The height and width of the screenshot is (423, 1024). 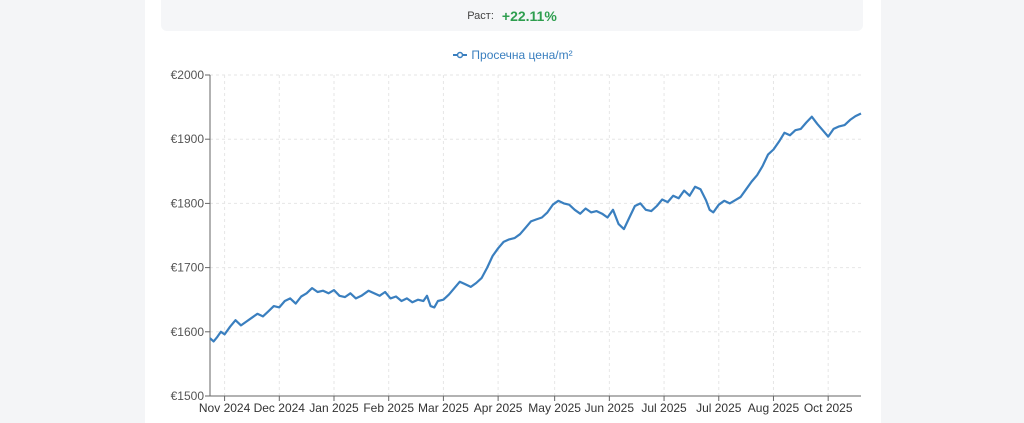 I want to click on legend-label: Просечна цена/m², so click(x=522, y=55).